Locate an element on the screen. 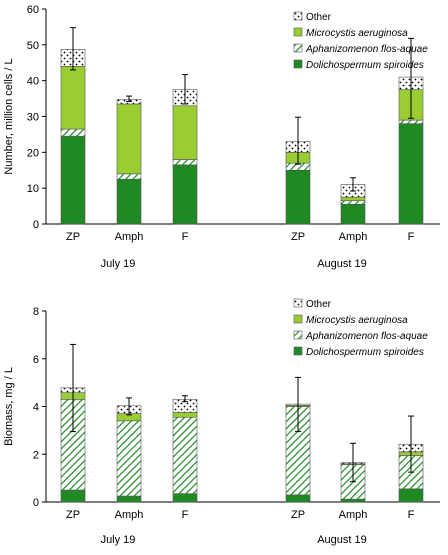  y-tick-label: 50 is located at coordinates (33, 46).